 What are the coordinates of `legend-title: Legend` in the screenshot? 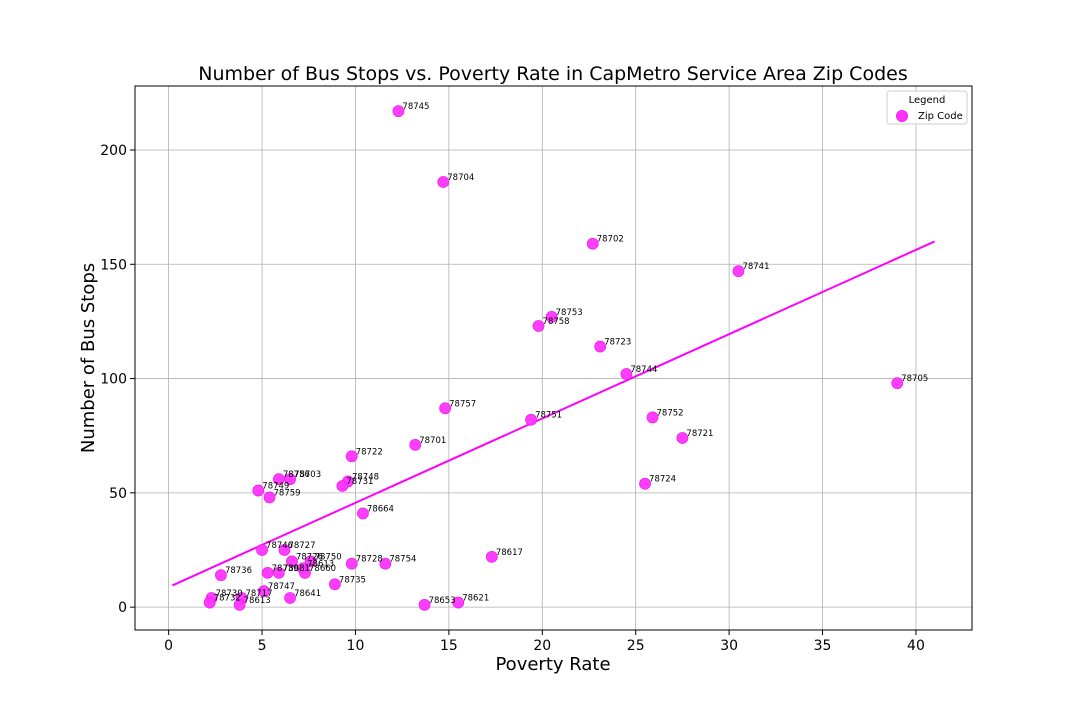 It's located at (927, 100).